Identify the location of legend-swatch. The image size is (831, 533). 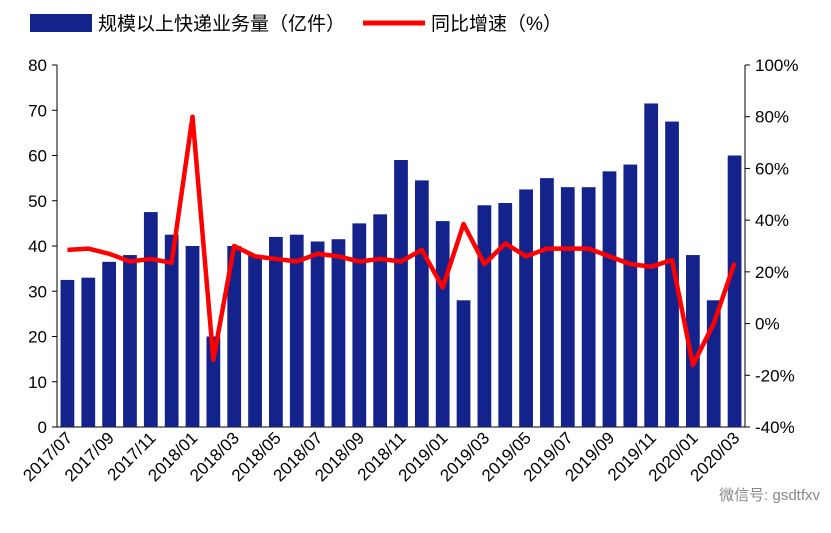
(61, 23).